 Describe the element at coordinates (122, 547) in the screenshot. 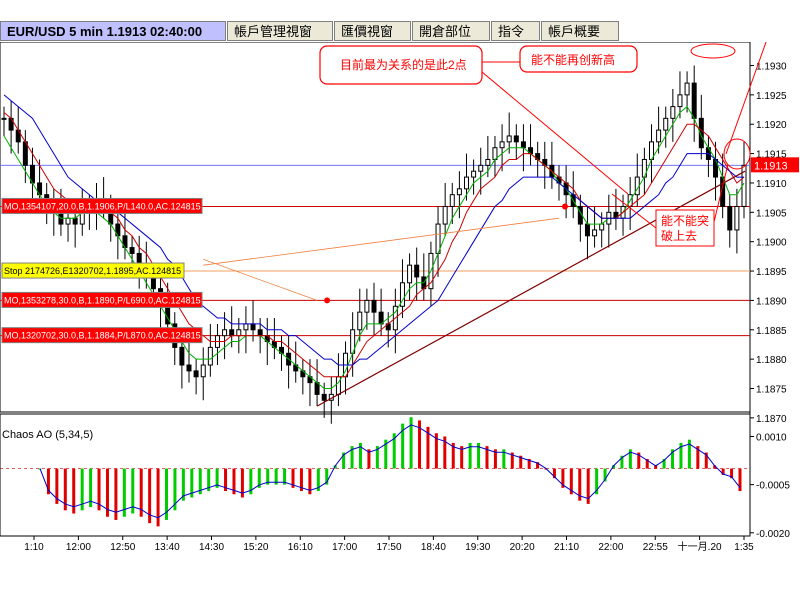

I see `x-tick-label: 12:50` at that location.